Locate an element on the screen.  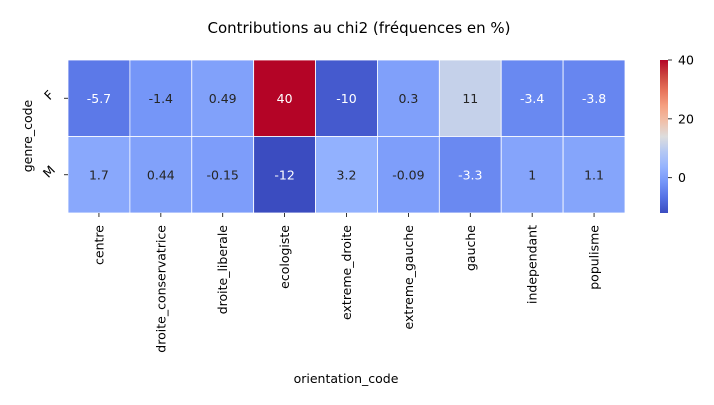
cell-value-label: 0.3 is located at coordinates (408, 98).